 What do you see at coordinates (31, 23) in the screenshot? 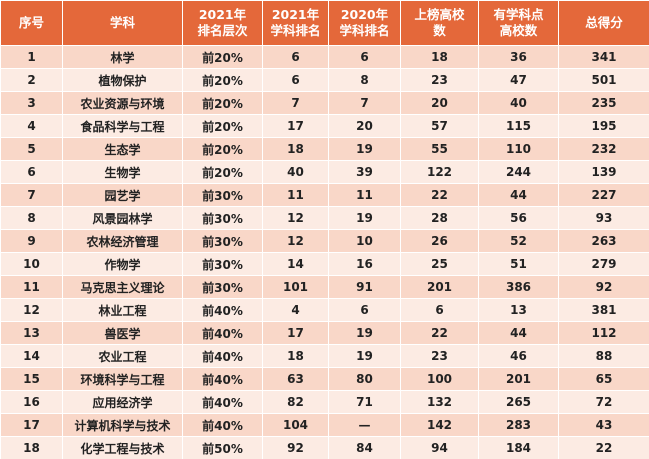
I see `header-cell: 序号` at bounding box center [31, 23].